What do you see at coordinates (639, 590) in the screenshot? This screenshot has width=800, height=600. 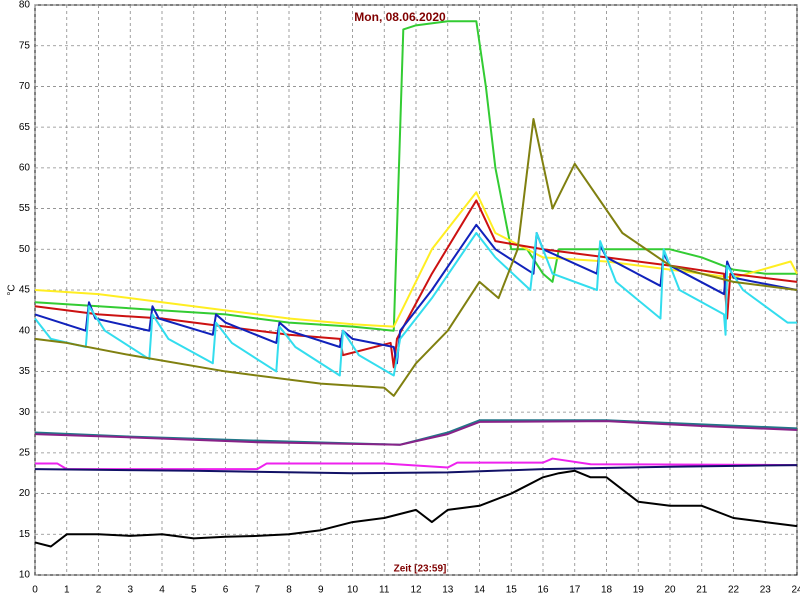 I see `x-tick-label: 19` at bounding box center [639, 590].